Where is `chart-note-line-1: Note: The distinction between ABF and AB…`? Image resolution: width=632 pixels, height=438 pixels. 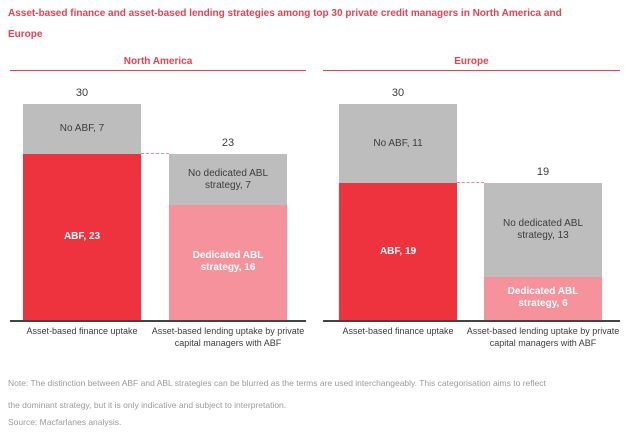 chart-note-line-1: Note: The distinction between ABF and AB… is located at coordinates (277, 383).